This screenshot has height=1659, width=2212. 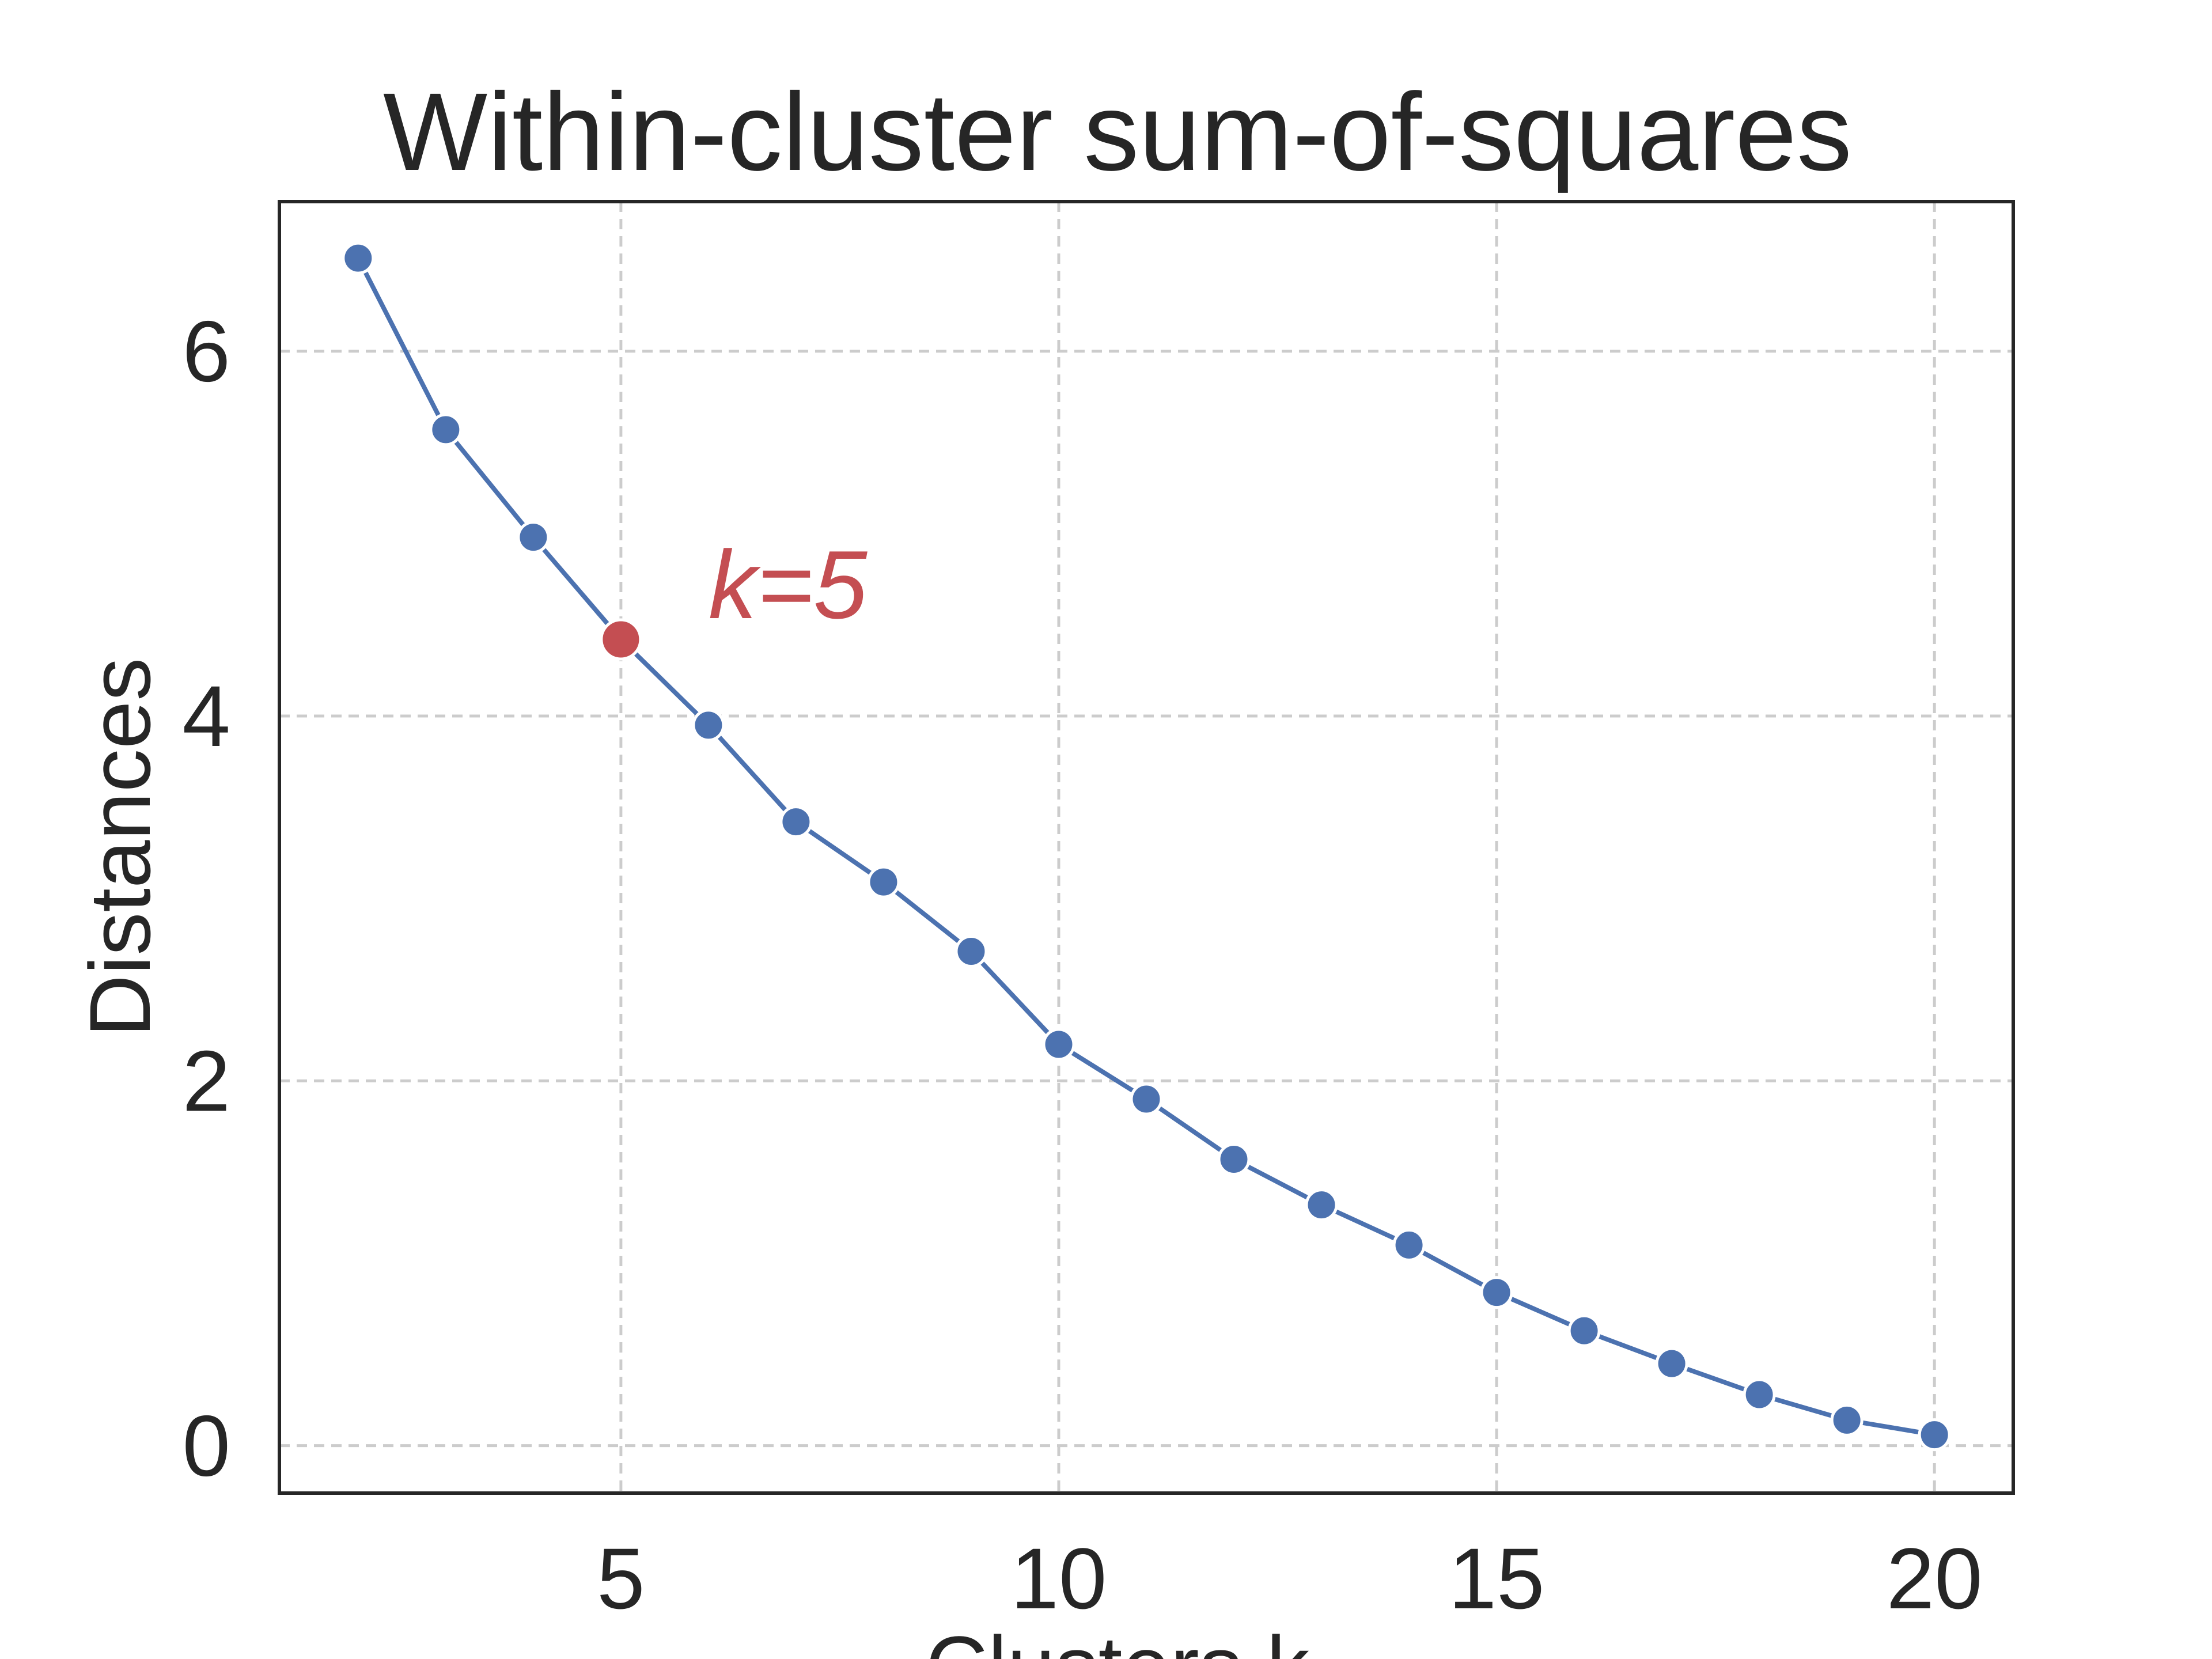 I want to click on chart-title: Within-cluster sum-of-squares, so click(x=1117, y=132).